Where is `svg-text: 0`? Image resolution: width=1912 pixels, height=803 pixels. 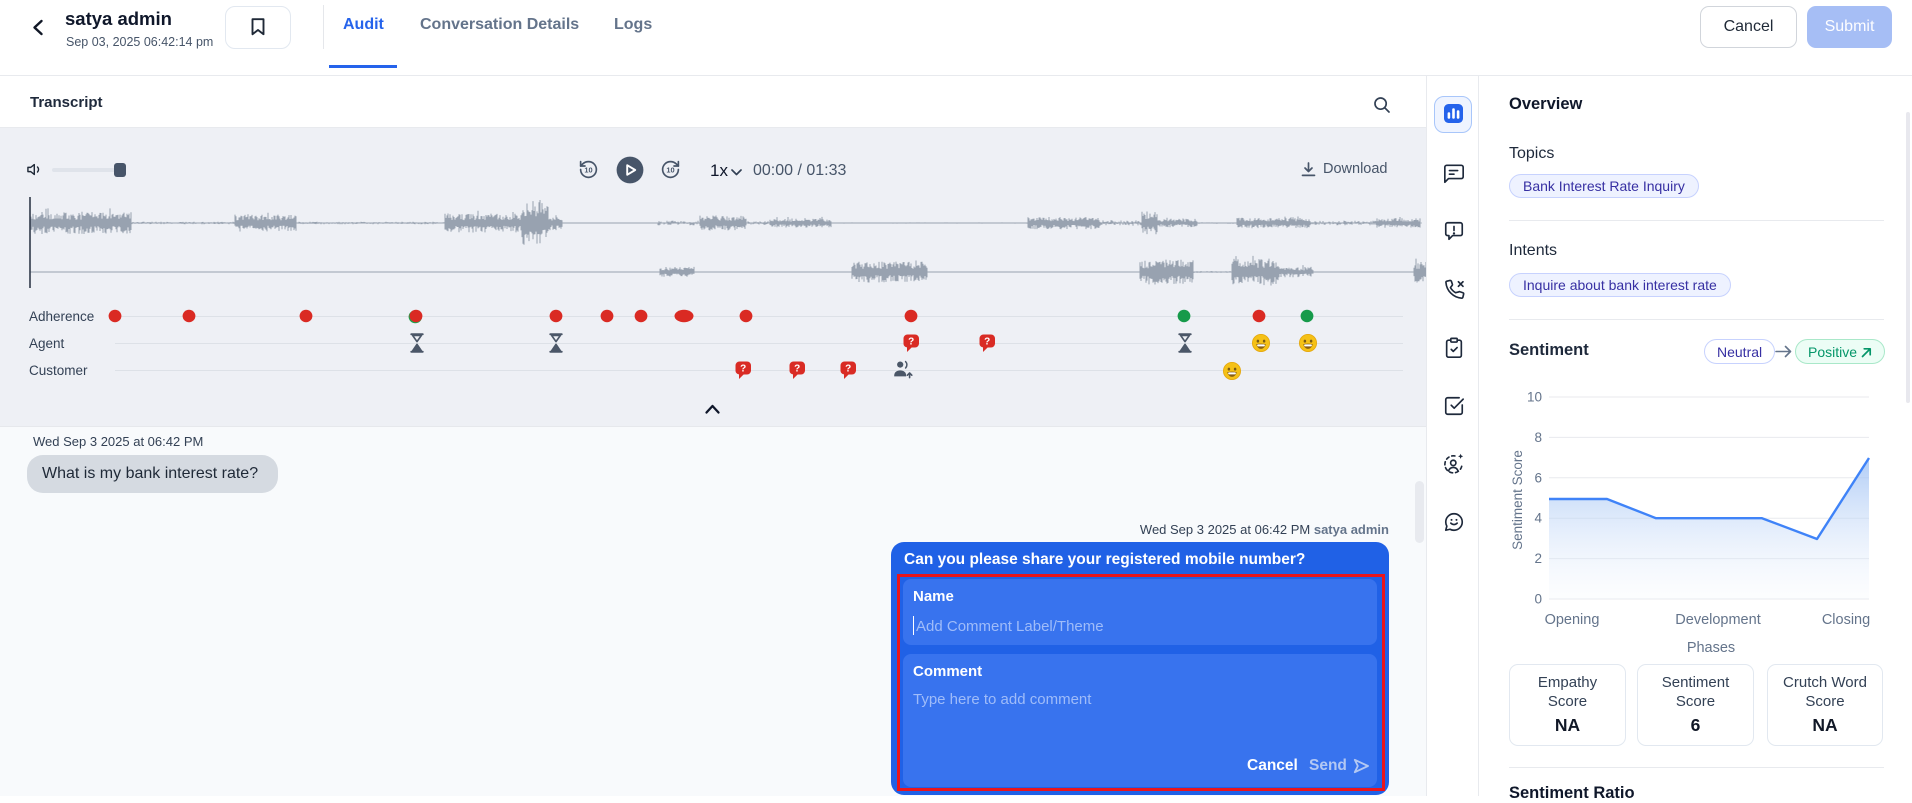
svg-text: 0 is located at coordinates (1538, 599).